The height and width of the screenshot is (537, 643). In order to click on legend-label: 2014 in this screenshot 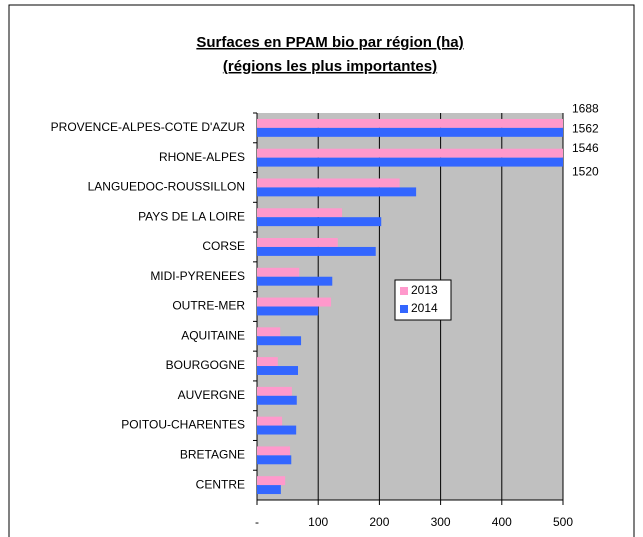, I will do `click(424, 308)`.